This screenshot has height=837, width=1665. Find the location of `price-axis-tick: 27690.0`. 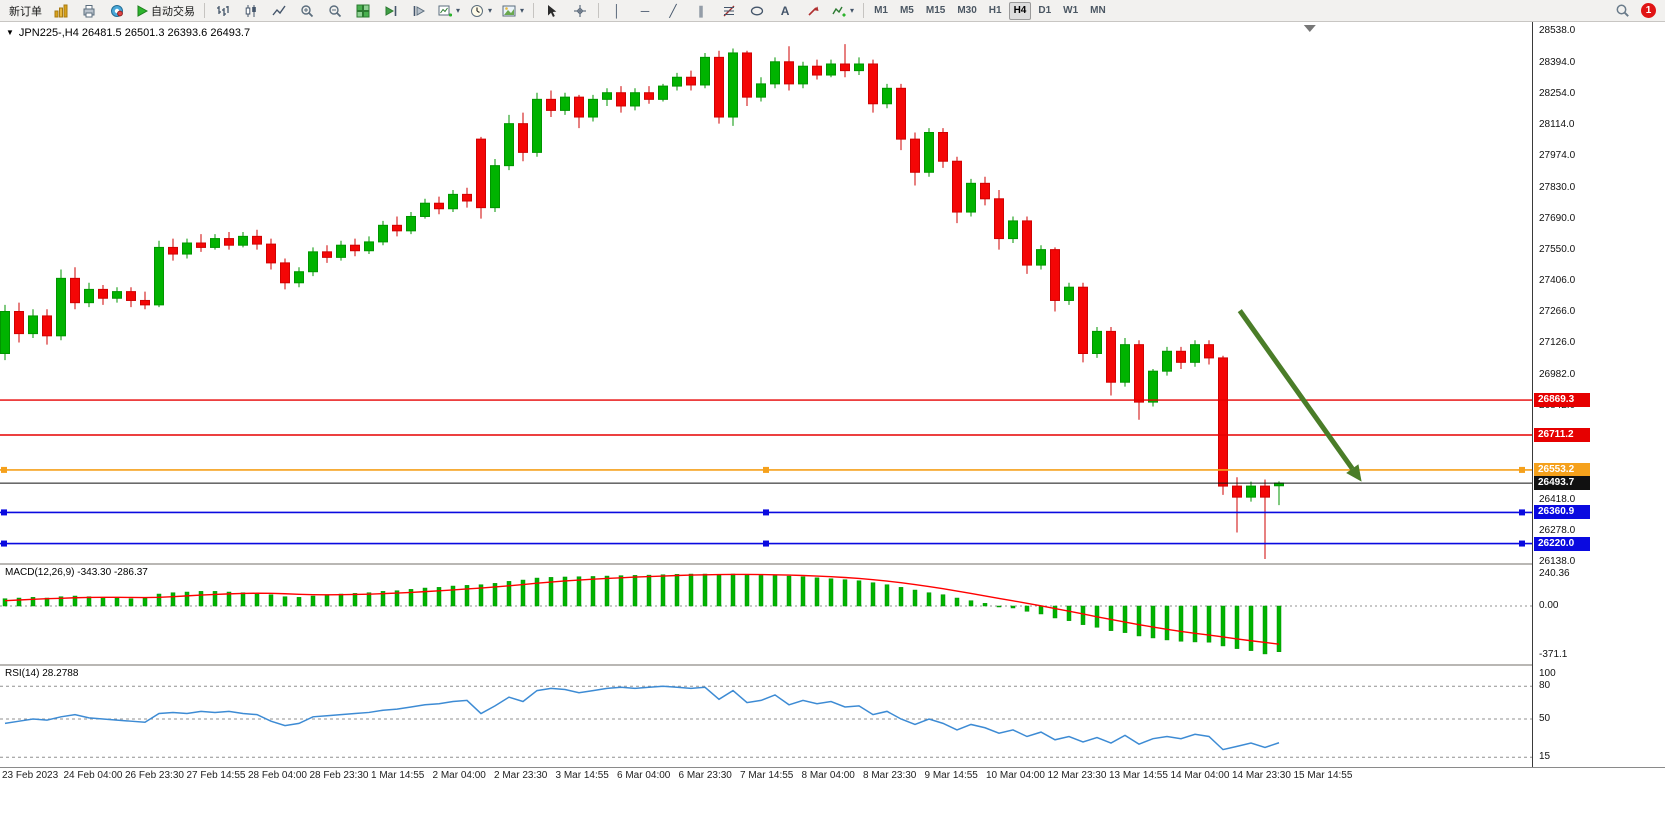

price-axis-tick: 27690.0 is located at coordinates (1557, 218).